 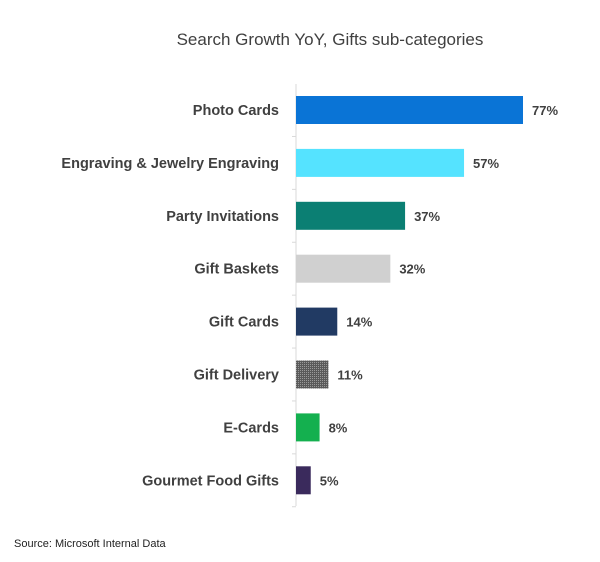 What do you see at coordinates (427, 216) in the screenshot?
I see `data-label: 37%` at bounding box center [427, 216].